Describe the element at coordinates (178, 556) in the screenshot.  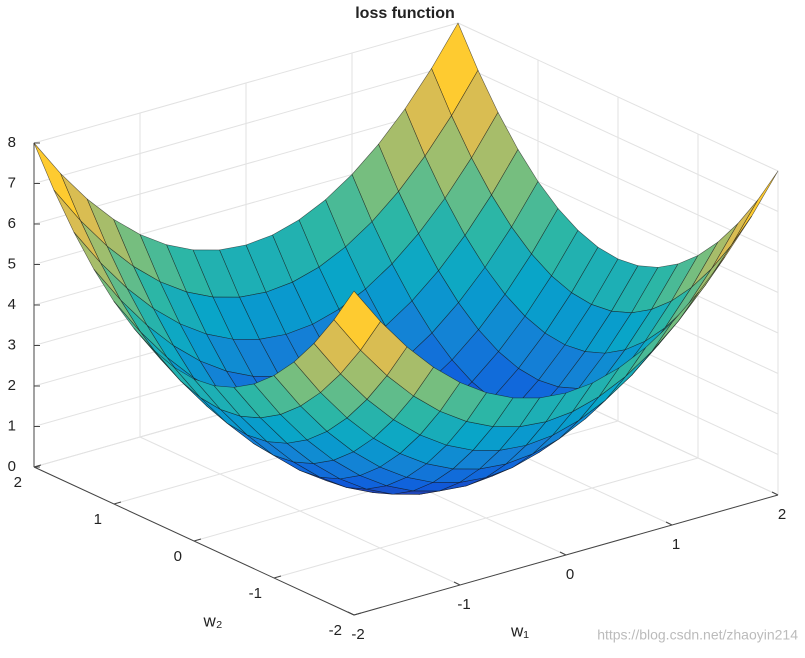
I see `y-tick-label: 0` at that location.